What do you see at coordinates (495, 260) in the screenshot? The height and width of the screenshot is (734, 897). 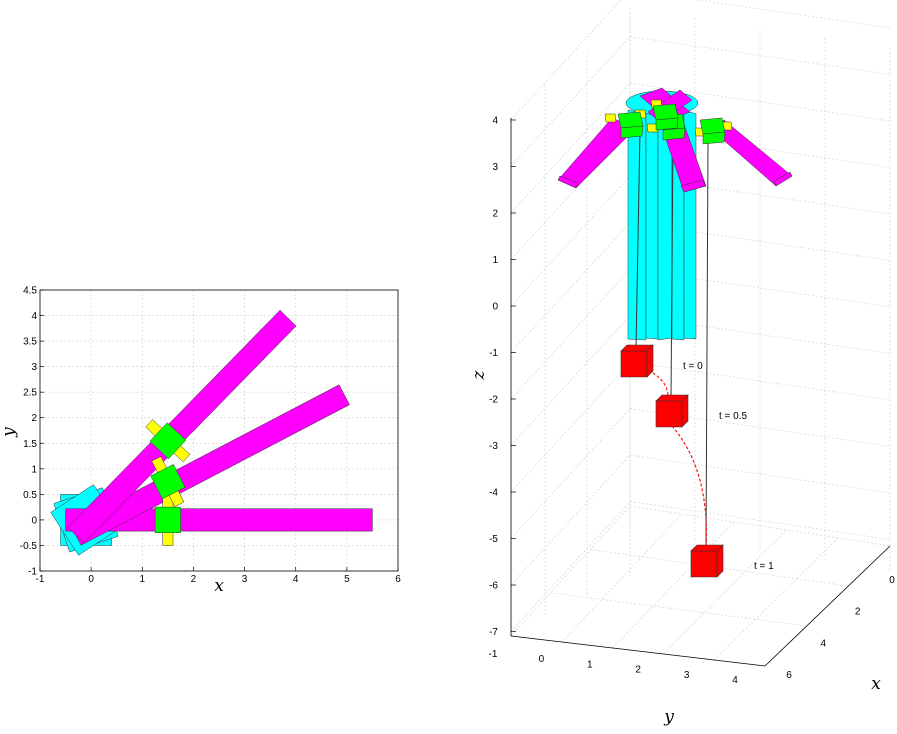 I see `z-tick-label: 1` at bounding box center [495, 260].